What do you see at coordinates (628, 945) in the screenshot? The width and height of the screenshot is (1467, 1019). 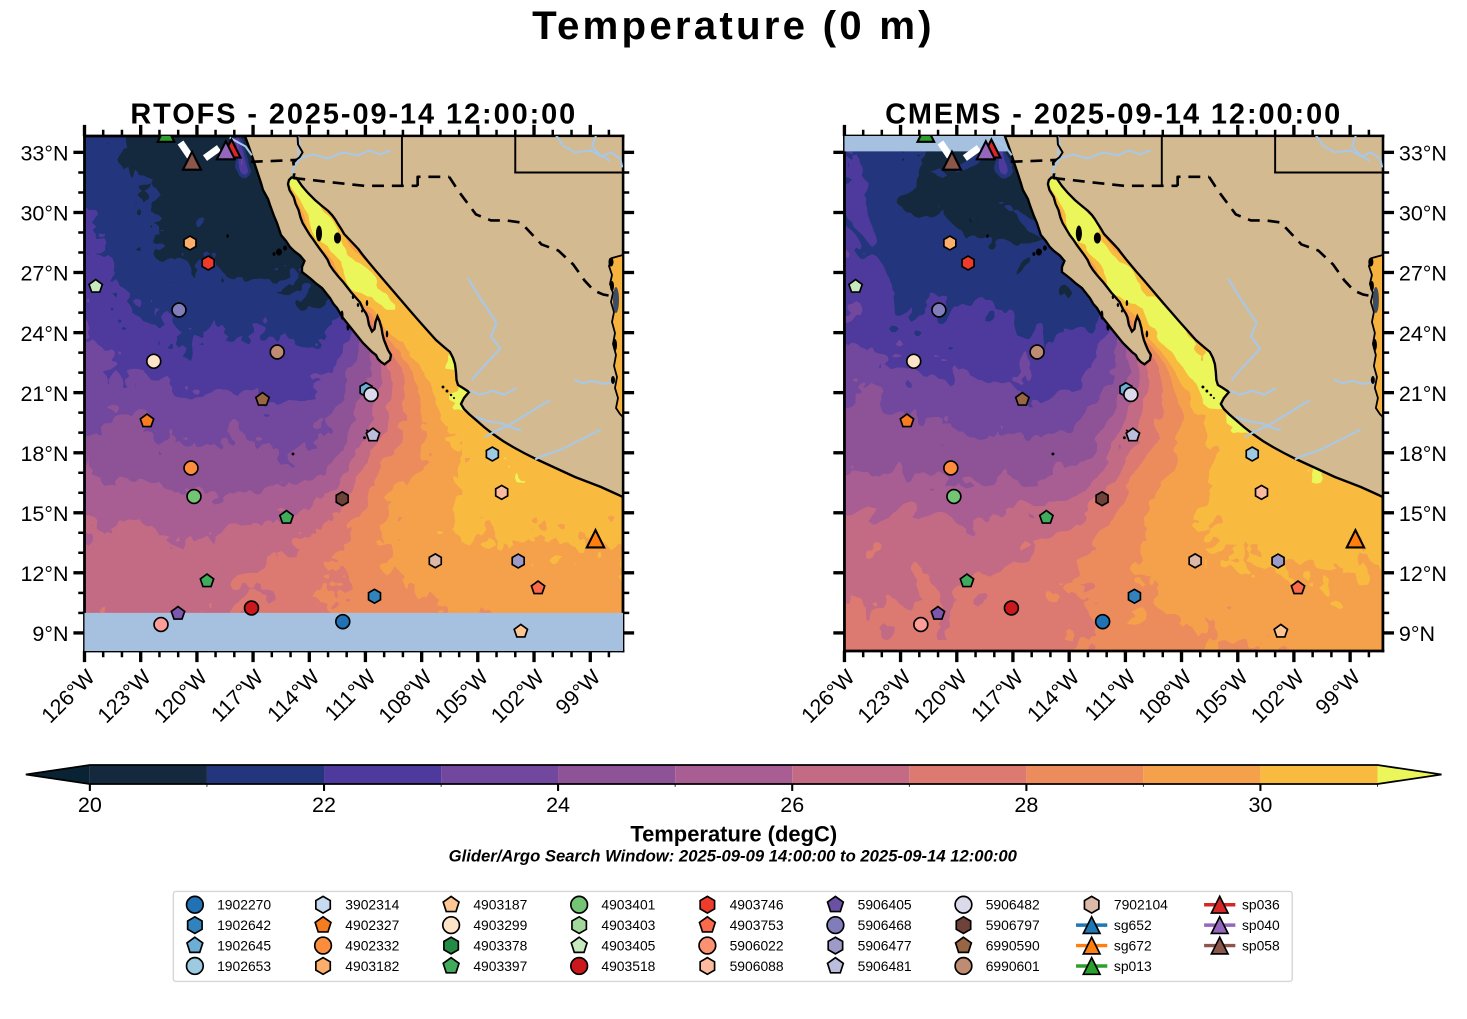 I see `svg-text: 4903405` at bounding box center [628, 945].